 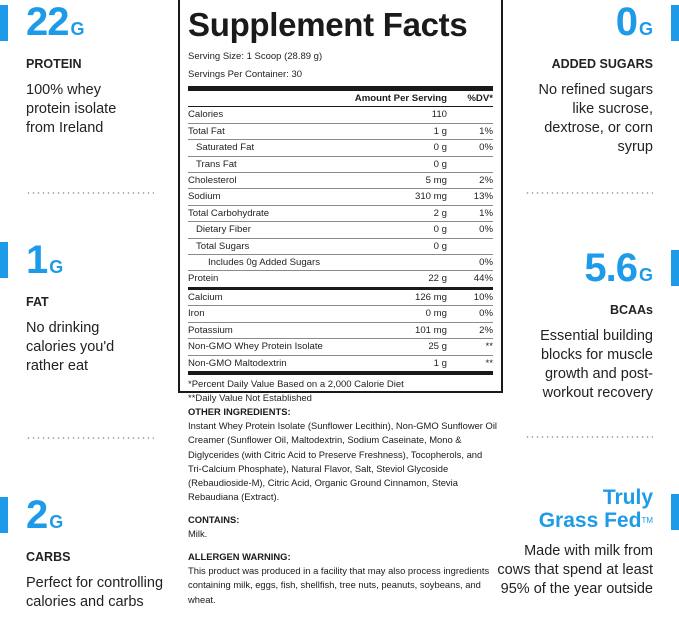 I want to click on facts-row: Non-GMO Maltodextrin 1 g **, so click(x=340, y=363).